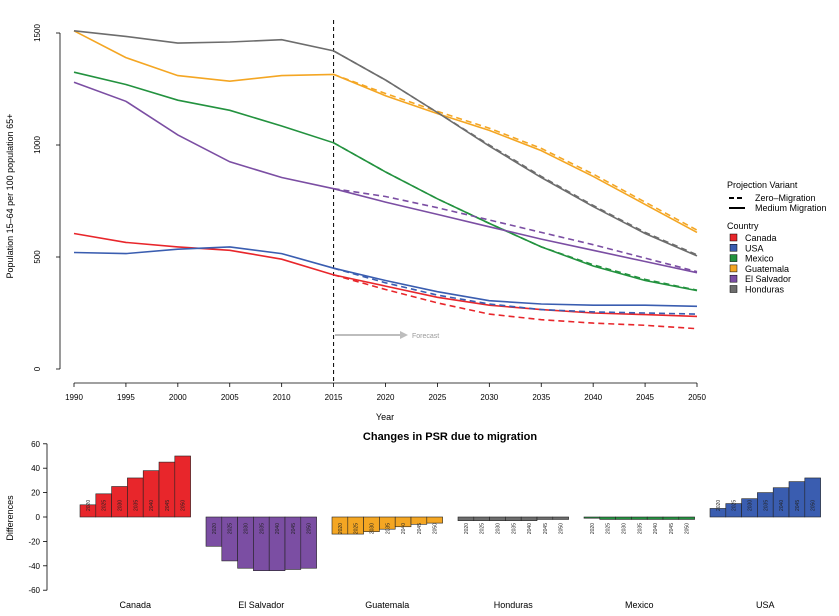 This screenshot has height=616, width=839. I want to click on legend-label-honduras: Honduras, so click(765, 290).